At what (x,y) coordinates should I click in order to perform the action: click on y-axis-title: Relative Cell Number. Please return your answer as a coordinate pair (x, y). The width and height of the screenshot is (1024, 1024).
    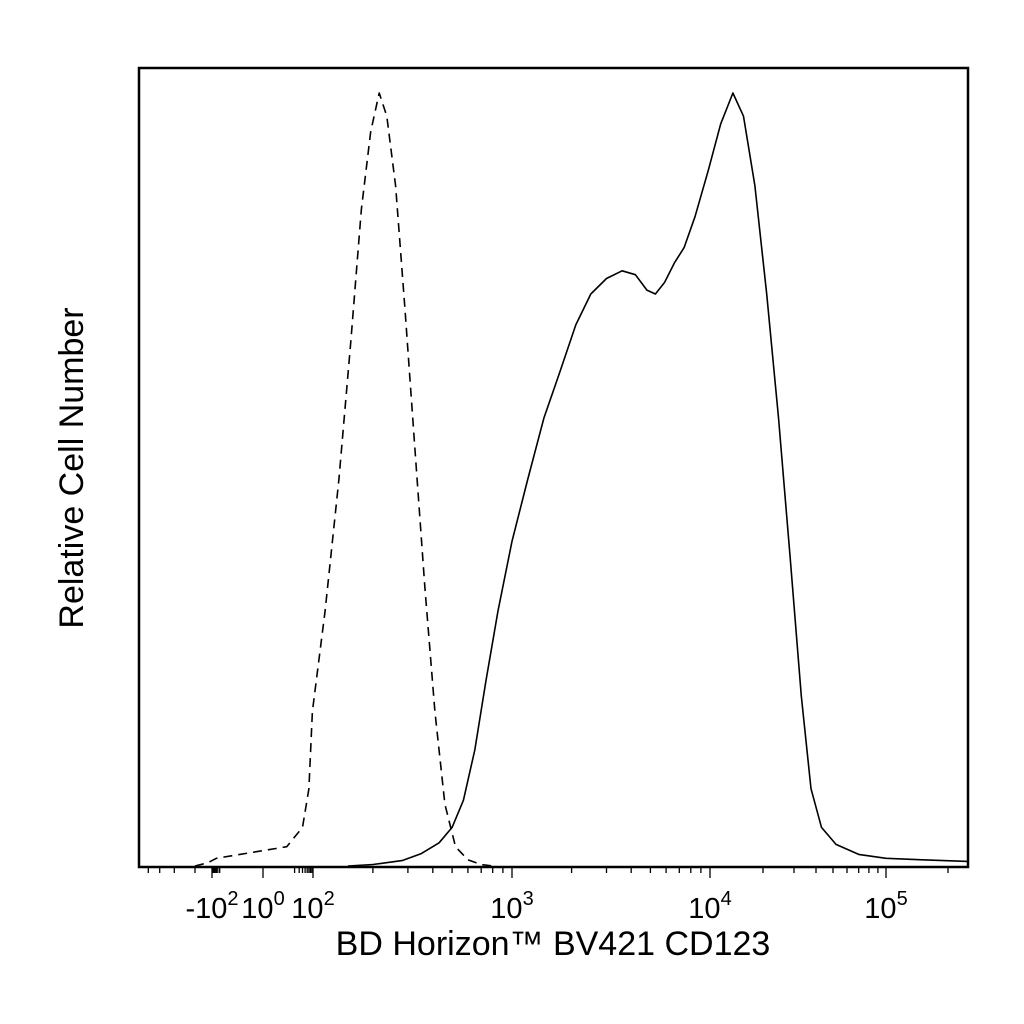
    Looking at the image, I should click on (72, 467).